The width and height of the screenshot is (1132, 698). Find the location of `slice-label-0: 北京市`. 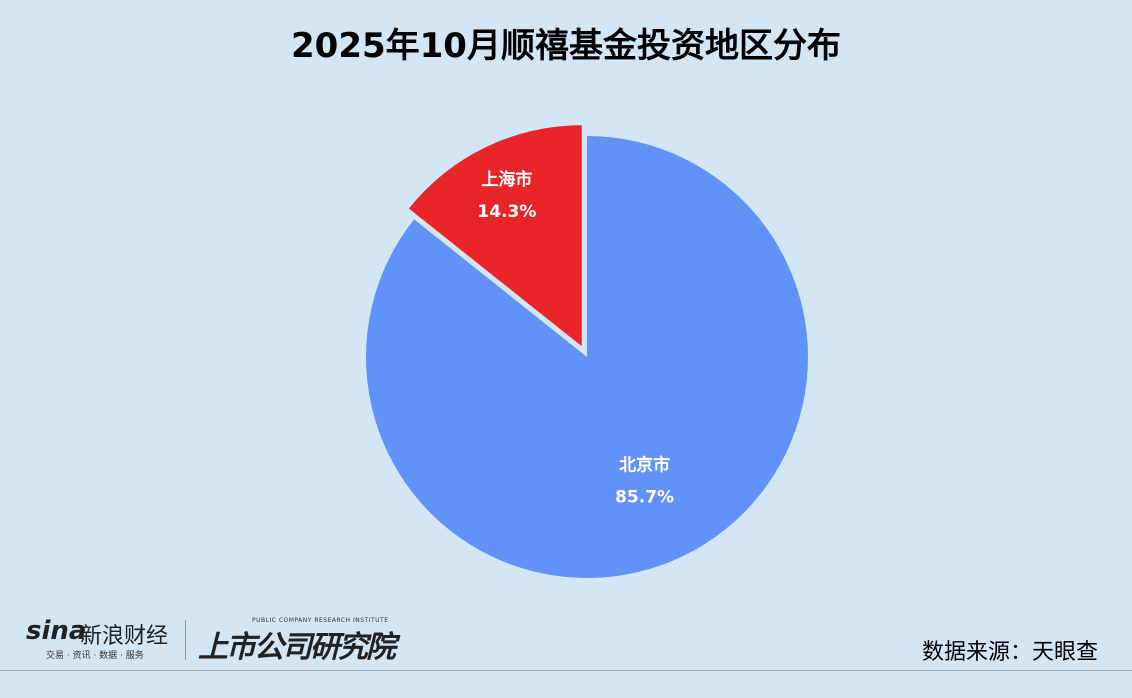

slice-label-0: 北京市 is located at coordinates (644, 464).